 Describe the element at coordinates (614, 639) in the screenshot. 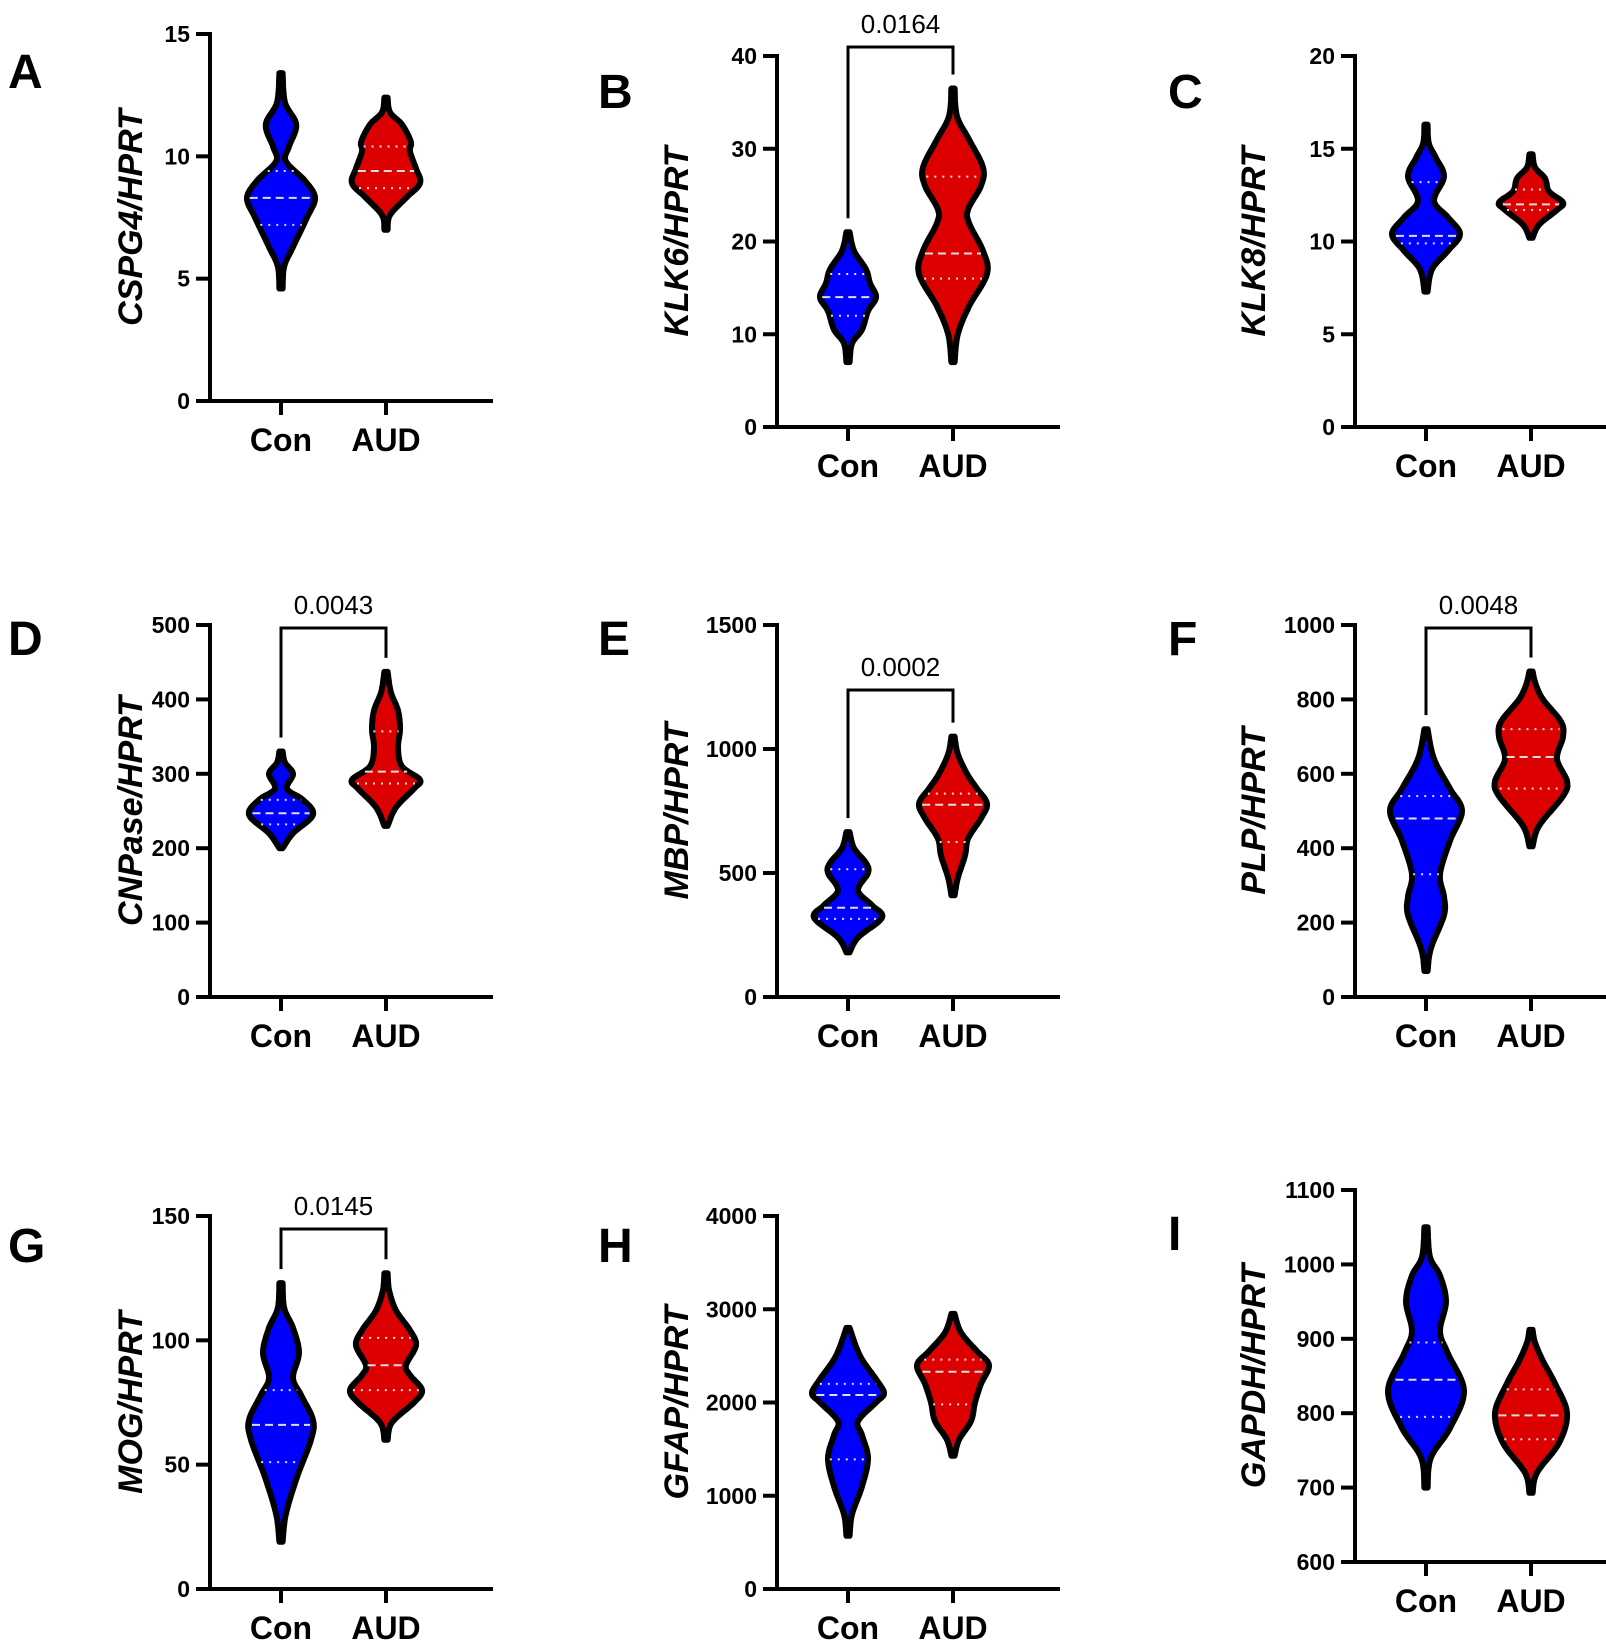

I see `panel-letter: E` at that location.